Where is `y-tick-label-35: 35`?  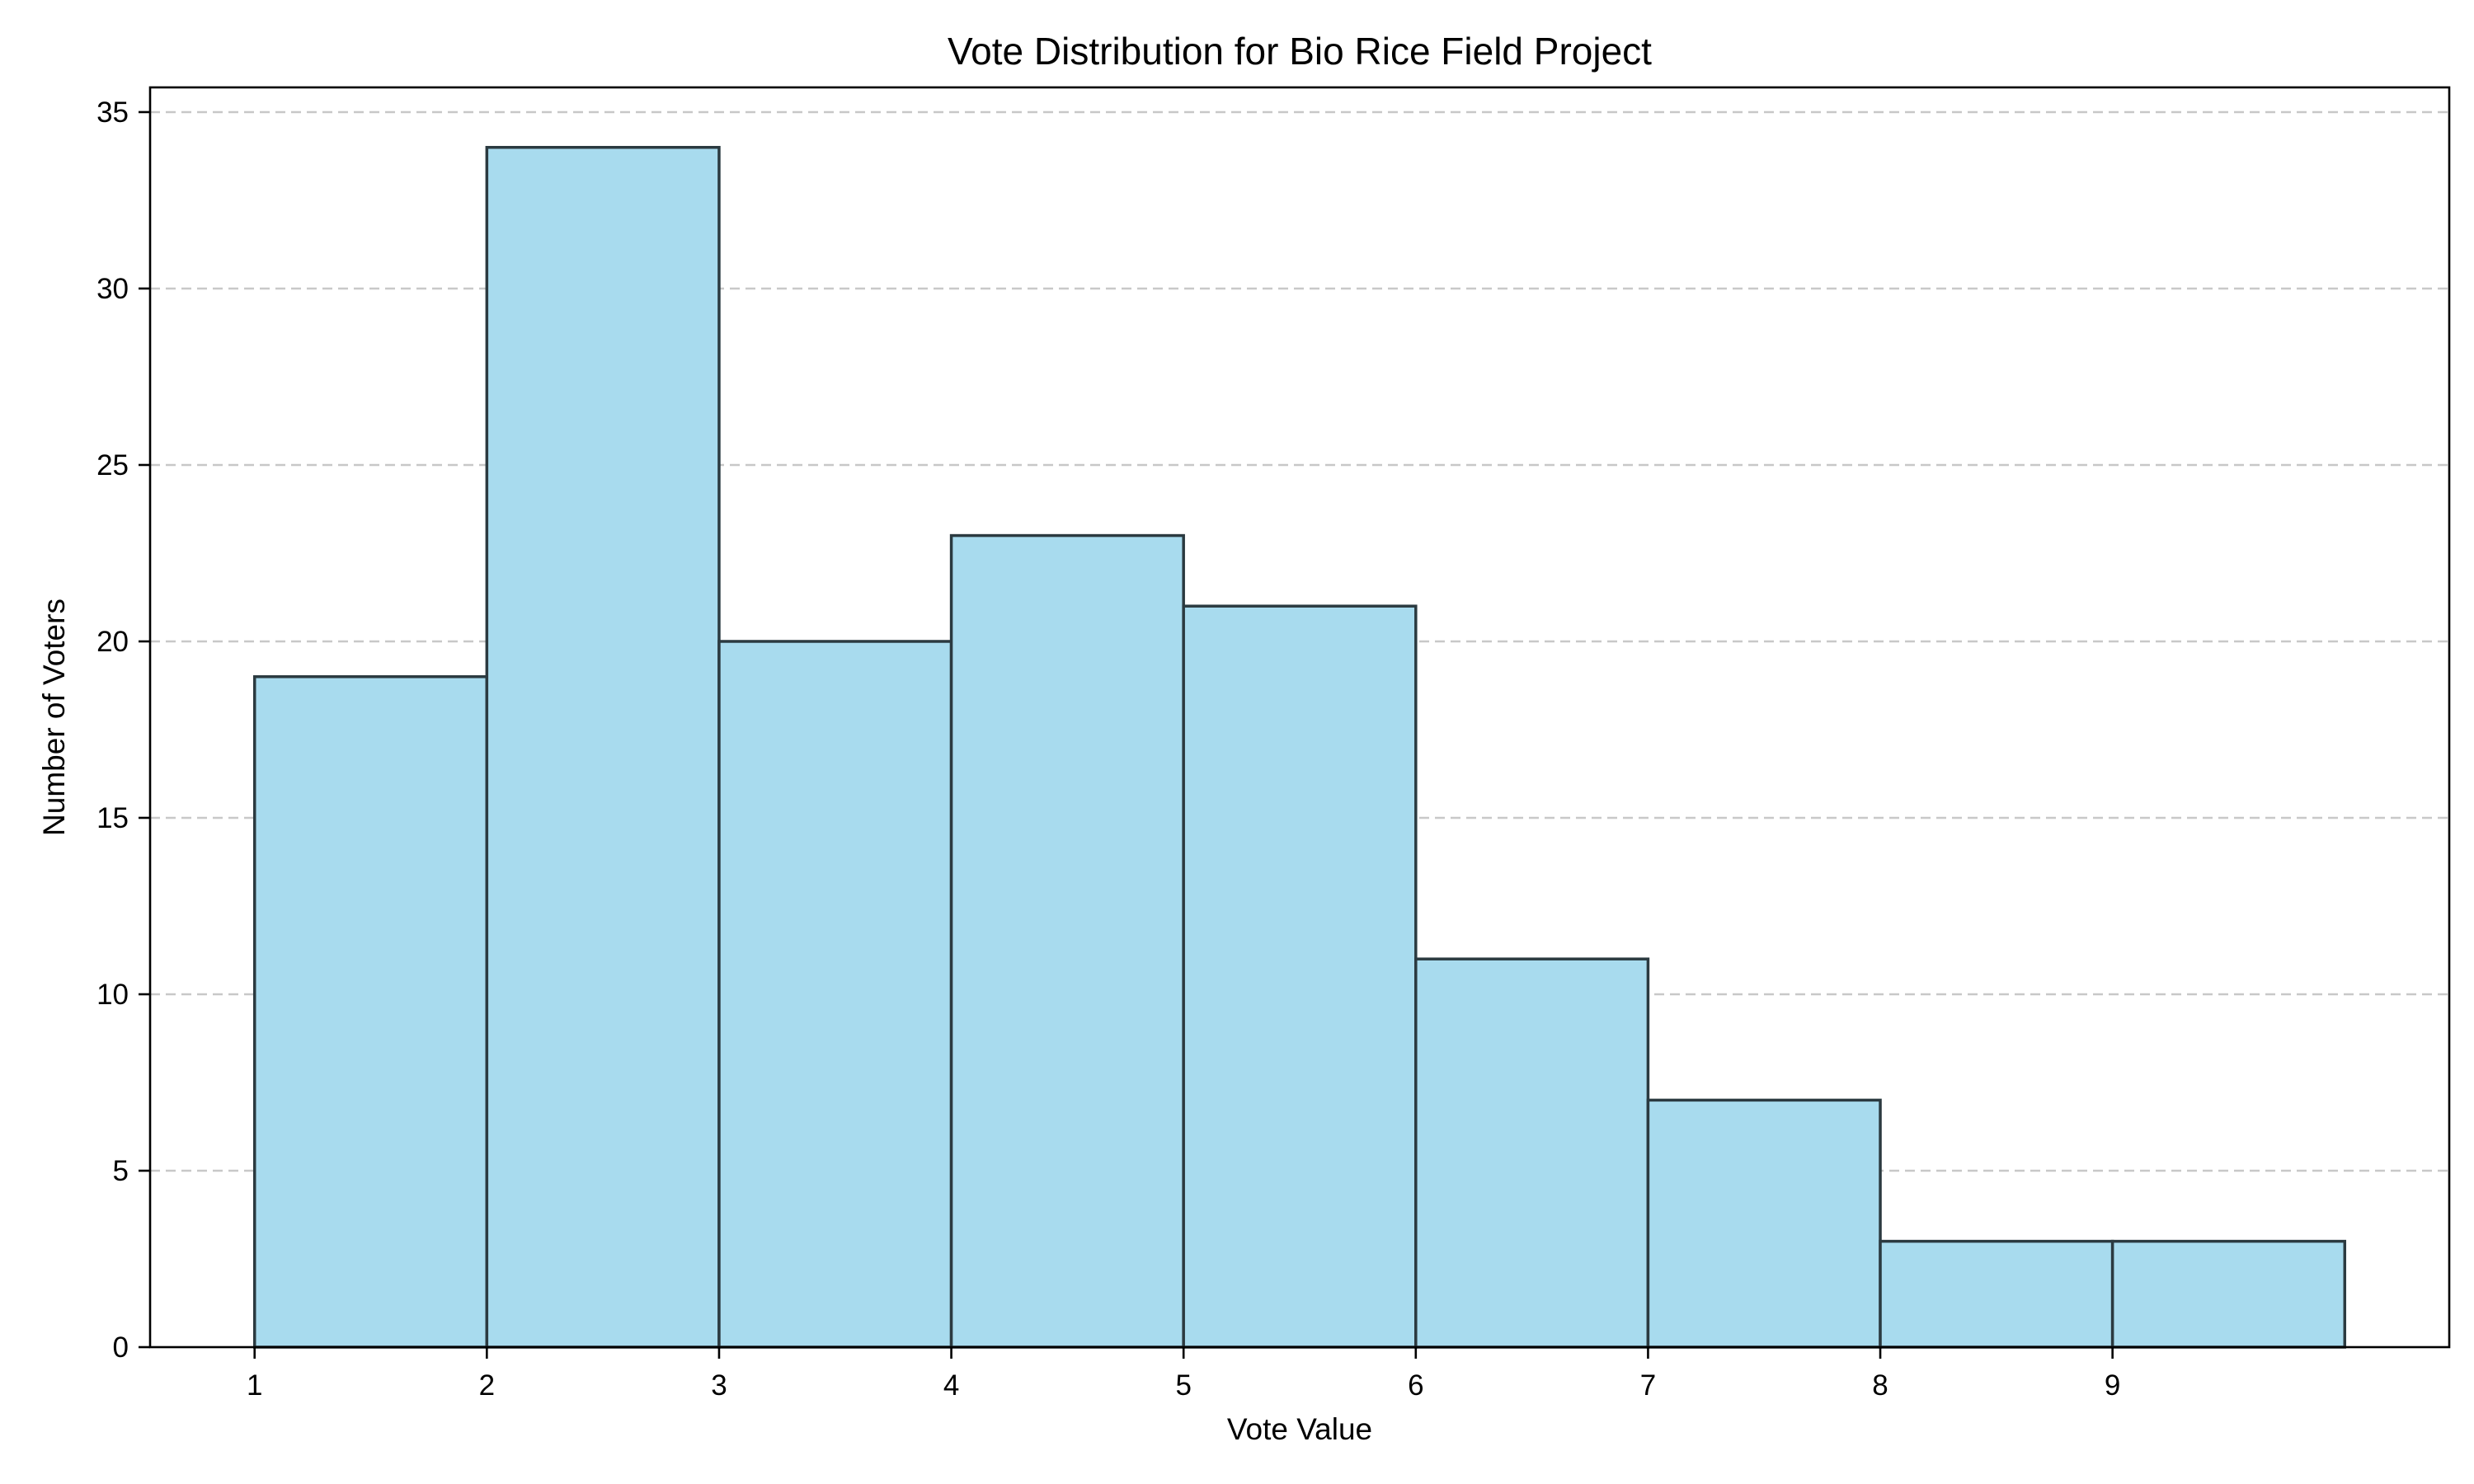 y-tick-label-35: 35 is located at coordinates (112, 112).